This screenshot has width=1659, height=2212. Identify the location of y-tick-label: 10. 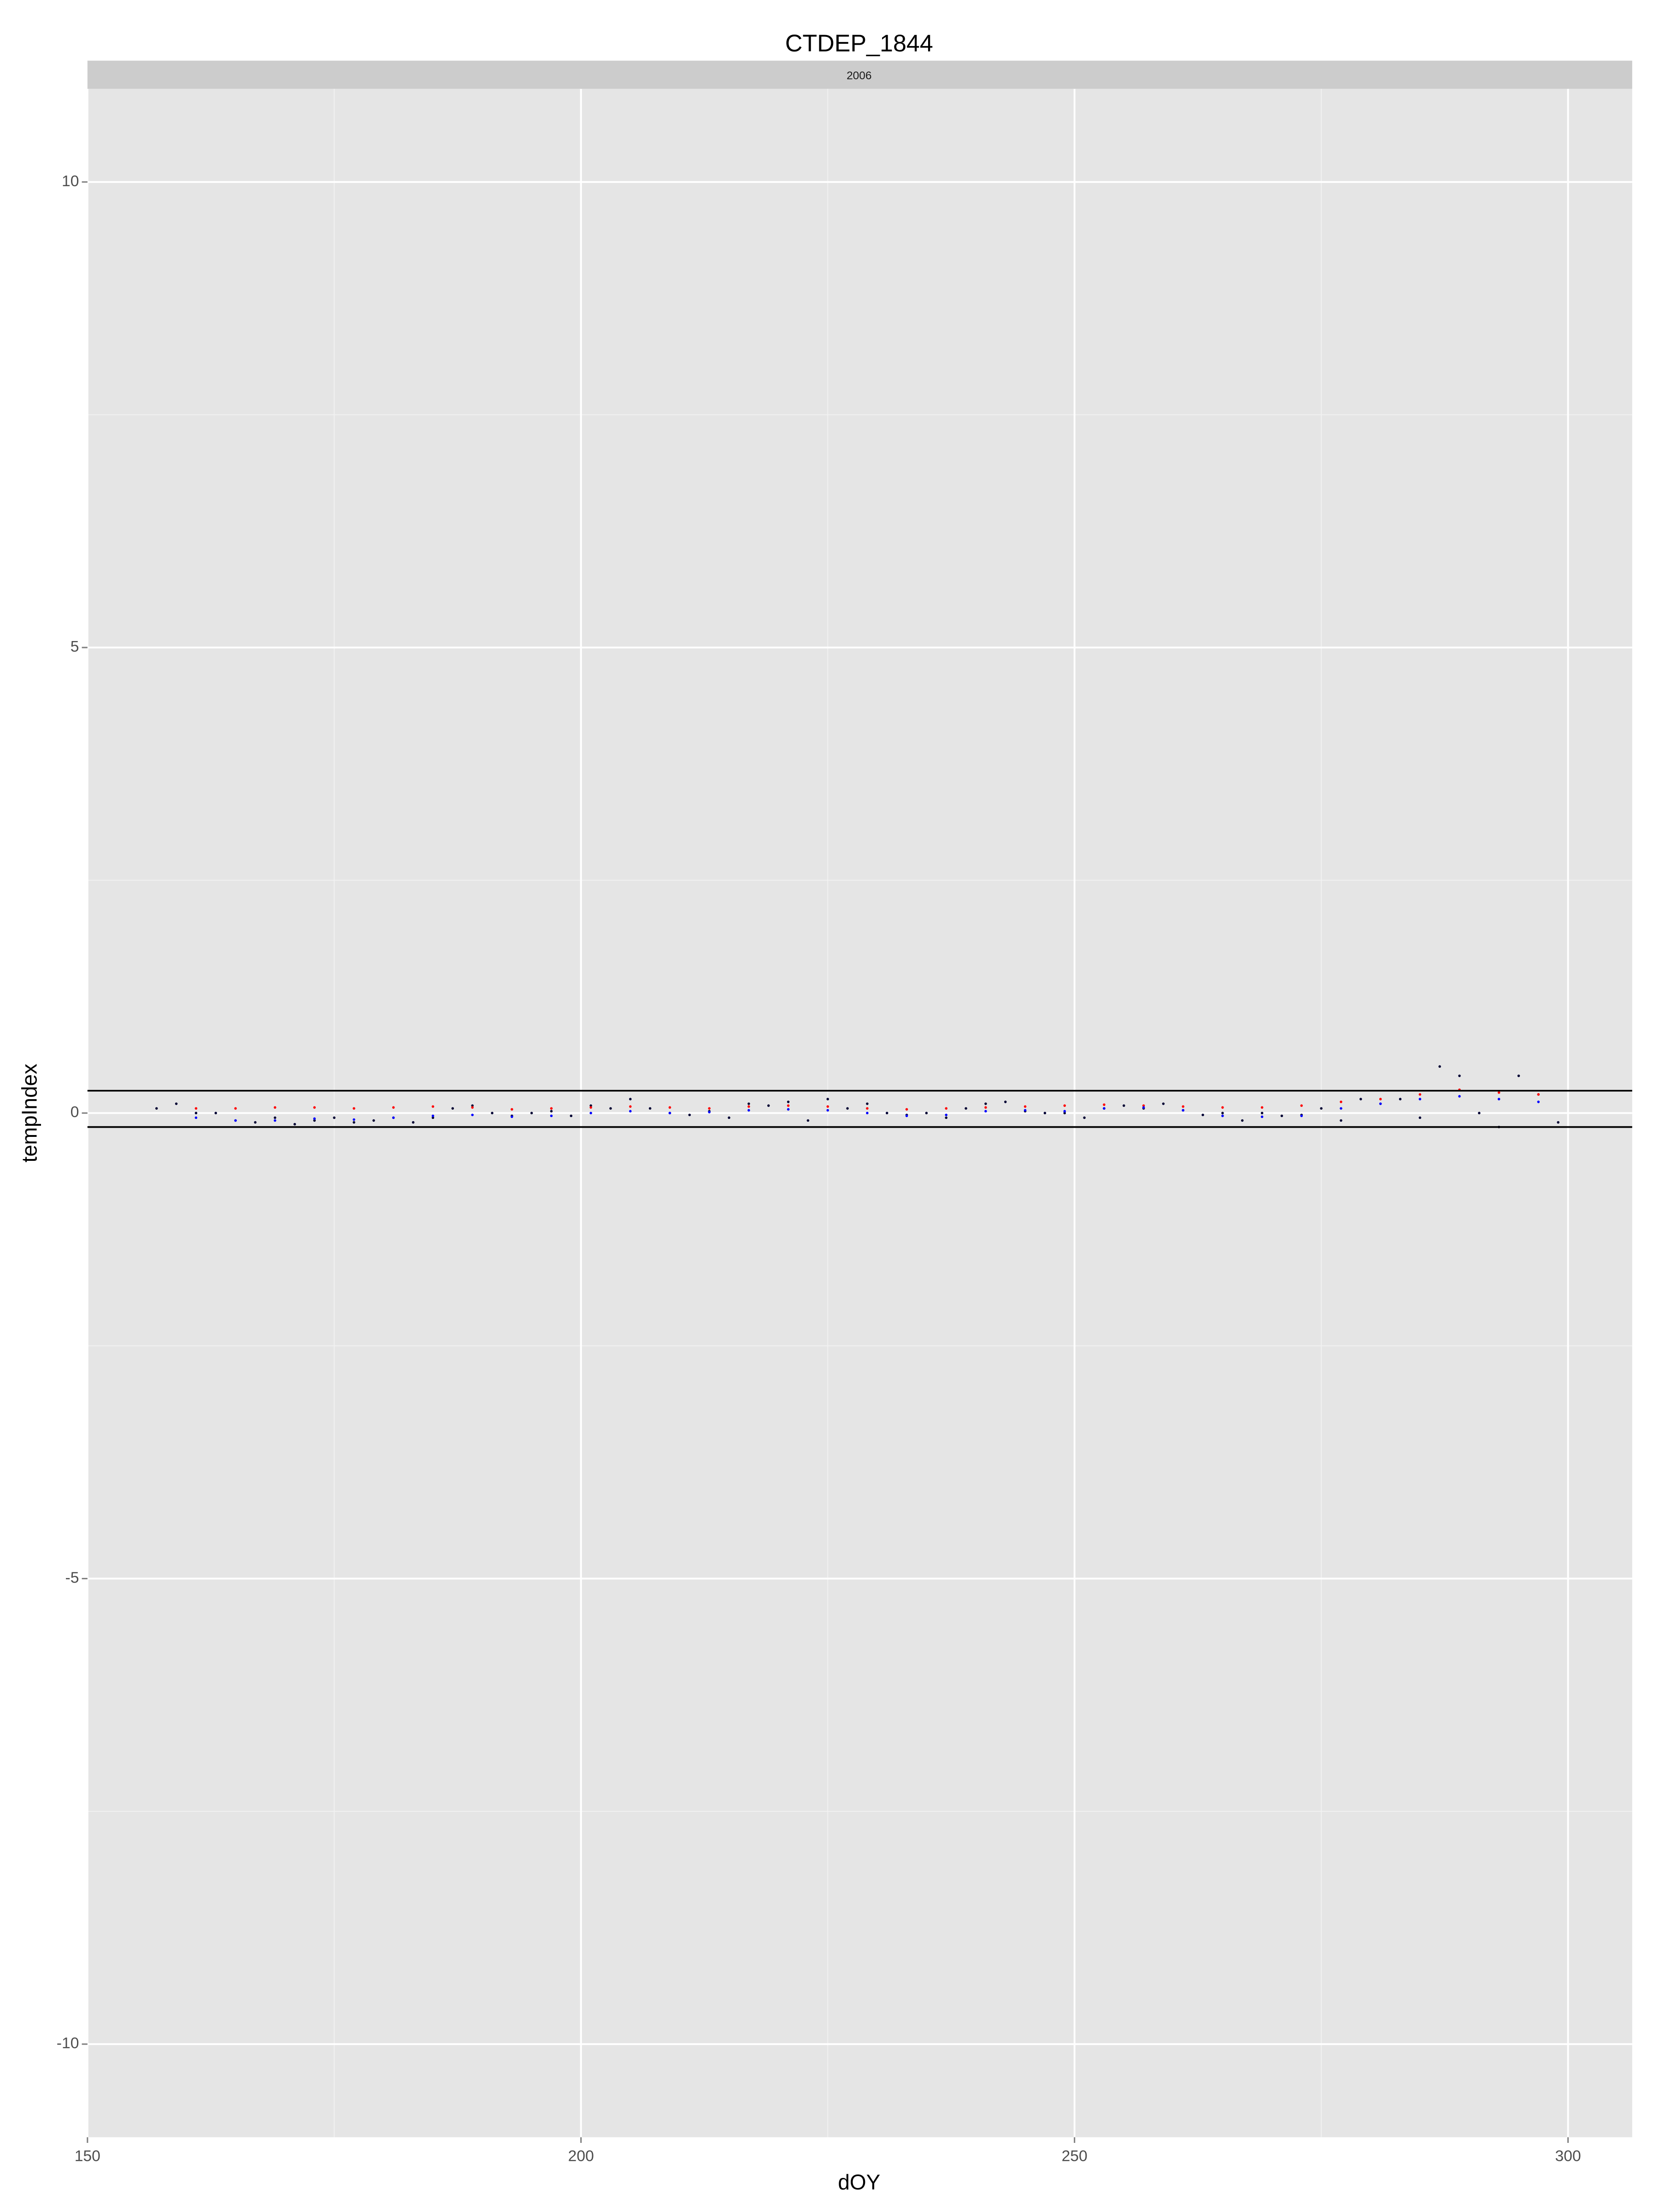
(70, 181).